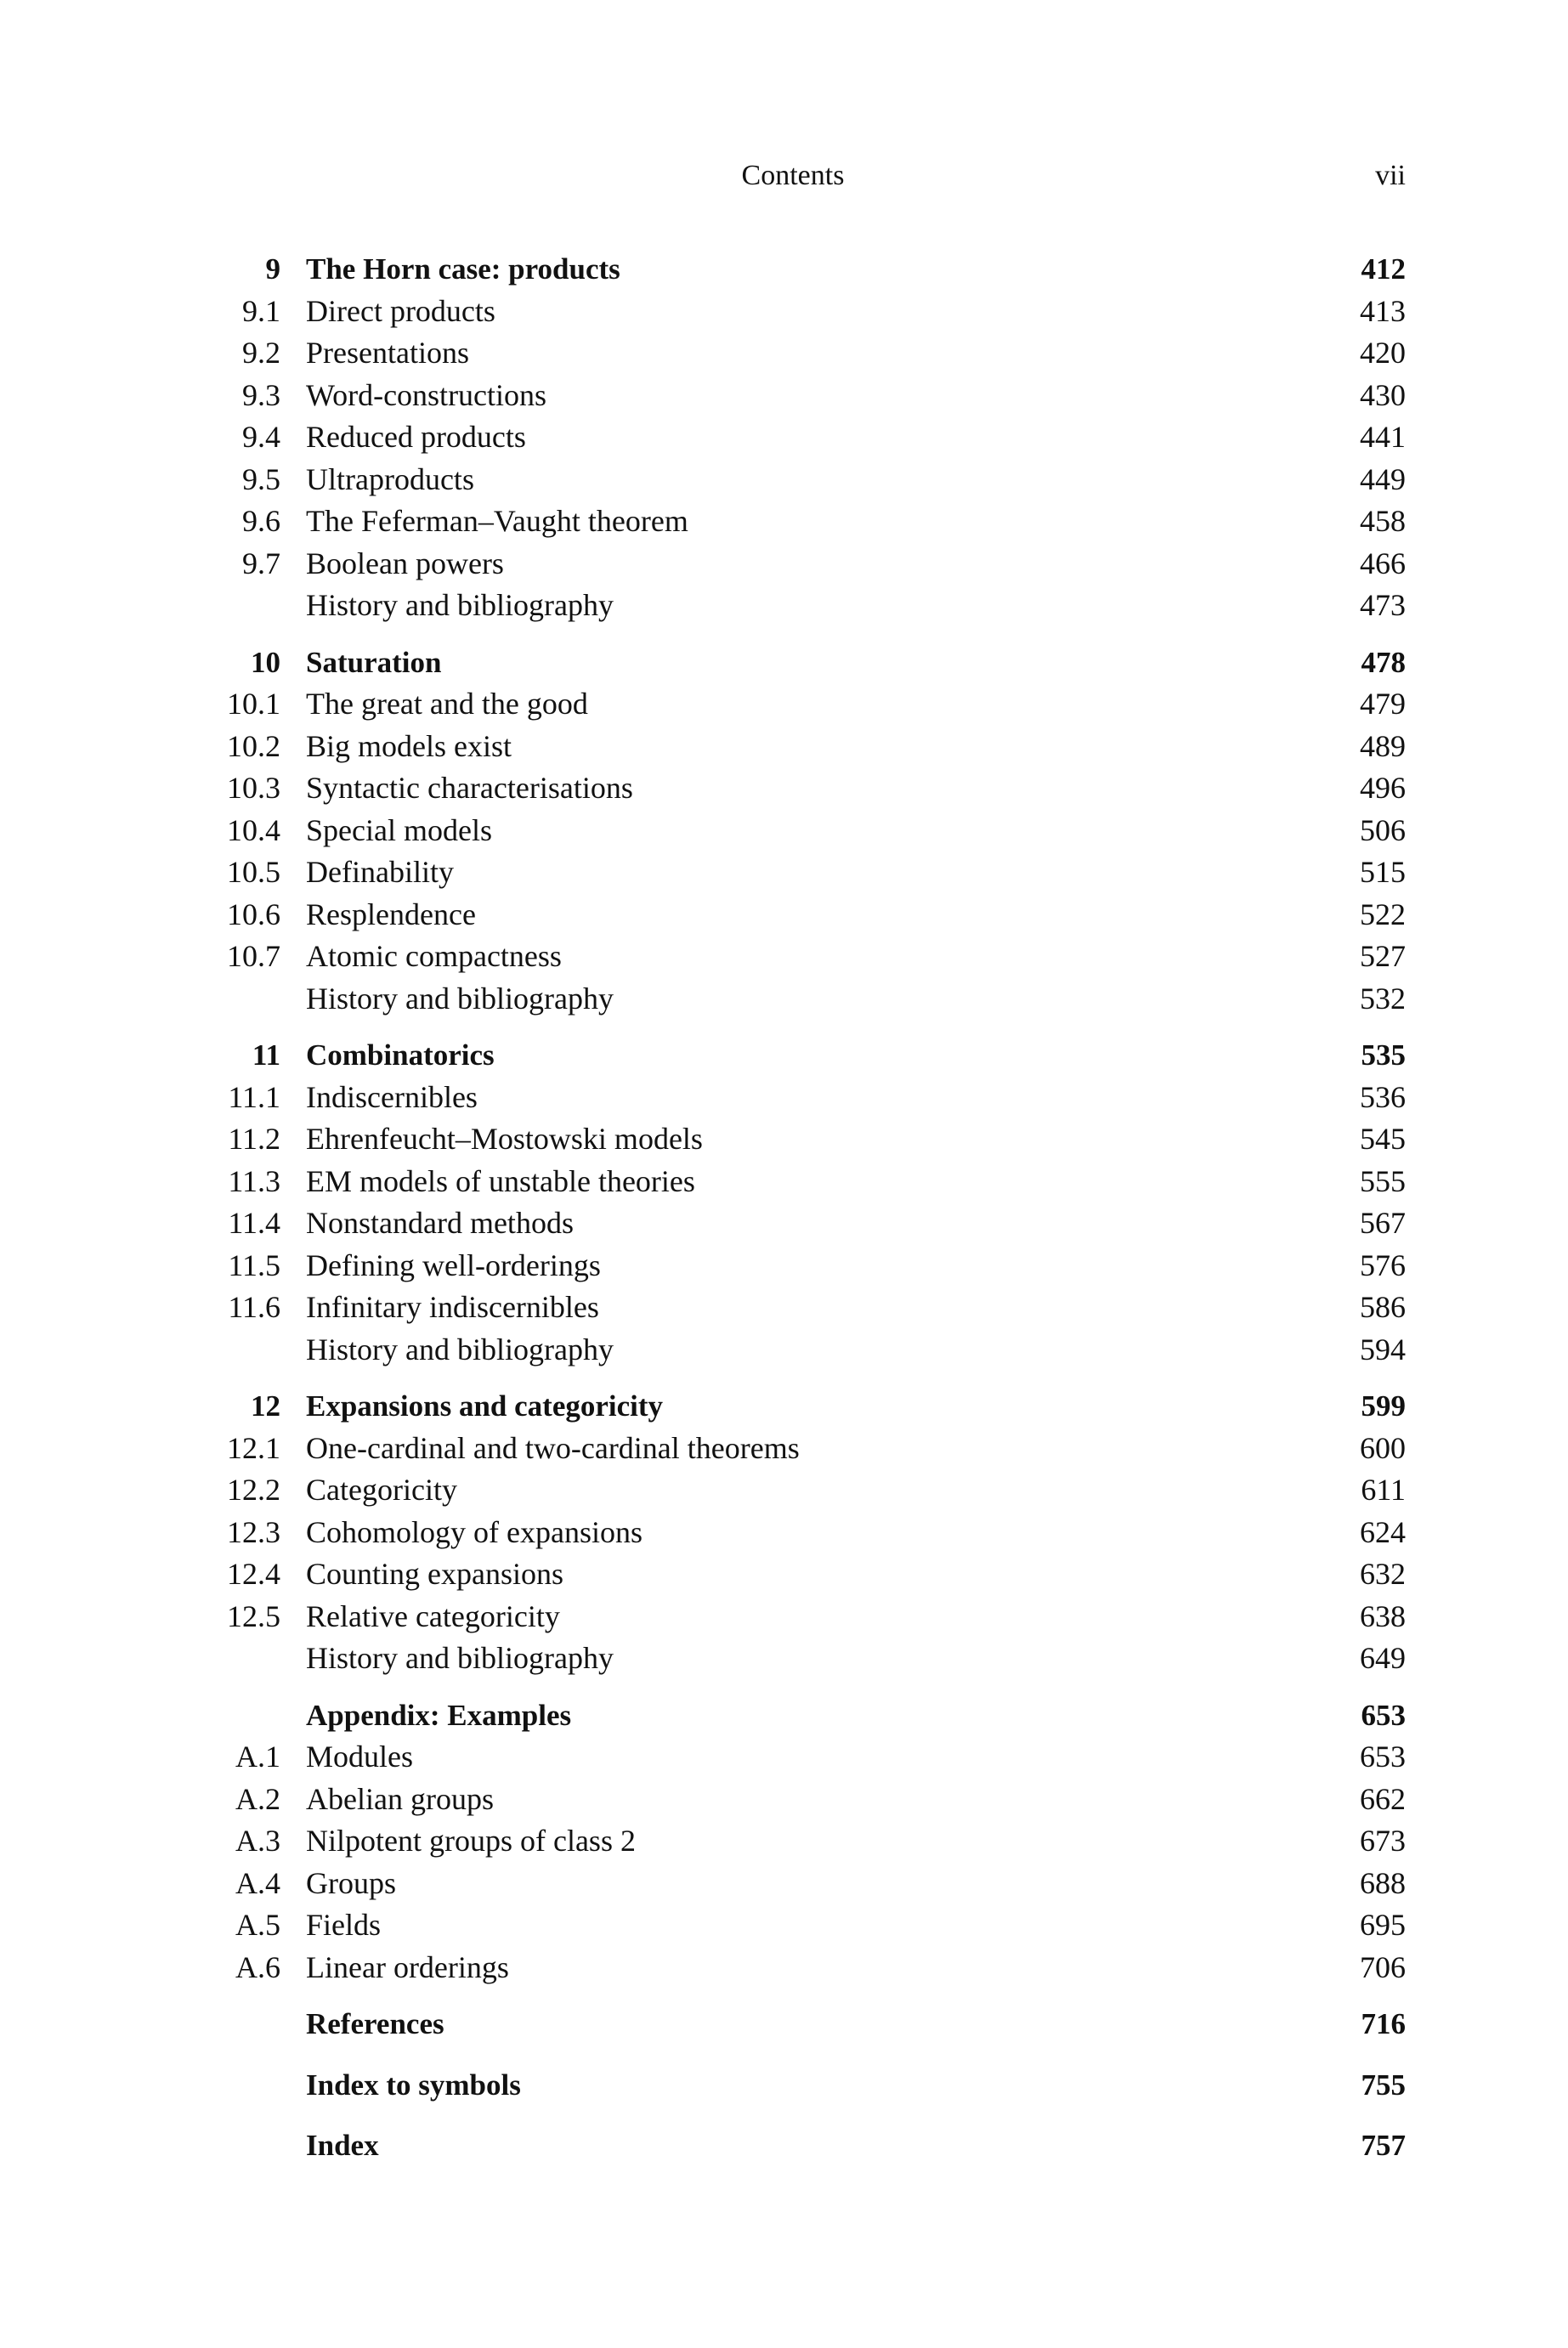 The image size is (1568, 2348). What do you see at coordinates (257, 1841) in the screenshot?
I see `entry-number: A.3` at bounding box center [257, 1841].